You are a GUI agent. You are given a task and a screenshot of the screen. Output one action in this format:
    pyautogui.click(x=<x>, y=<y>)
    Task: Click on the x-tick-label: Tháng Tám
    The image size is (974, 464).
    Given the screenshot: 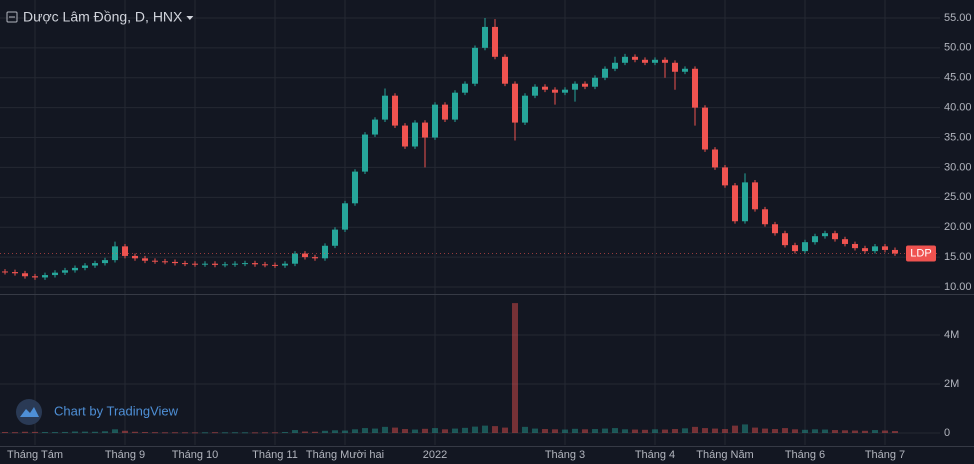 What is the action you would take?
    pyautogui.click(x=35, y=455)
    